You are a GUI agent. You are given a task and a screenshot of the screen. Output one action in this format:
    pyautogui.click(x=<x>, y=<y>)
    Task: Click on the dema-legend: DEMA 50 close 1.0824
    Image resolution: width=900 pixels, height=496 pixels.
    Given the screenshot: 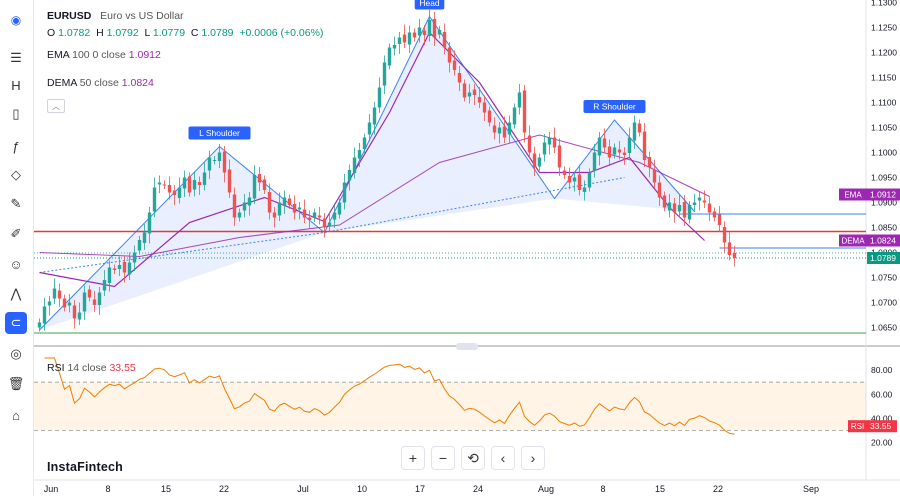 What is the action you would take?
    pyautogui.click(x=100, y=83)
    